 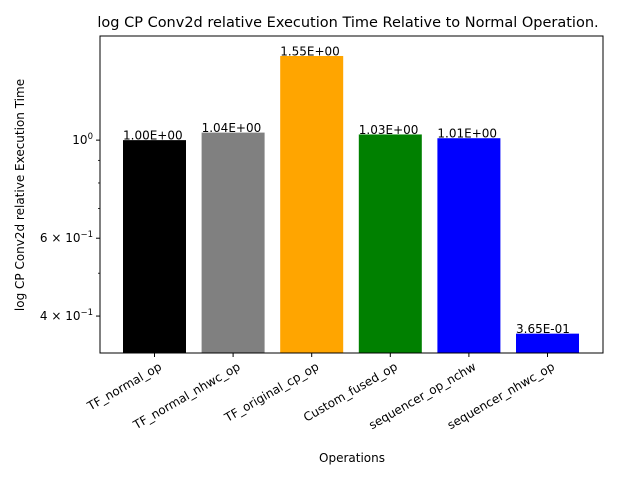 I want to click on y-tick-label: 4 × 10−1, so click(x=66, y=315).